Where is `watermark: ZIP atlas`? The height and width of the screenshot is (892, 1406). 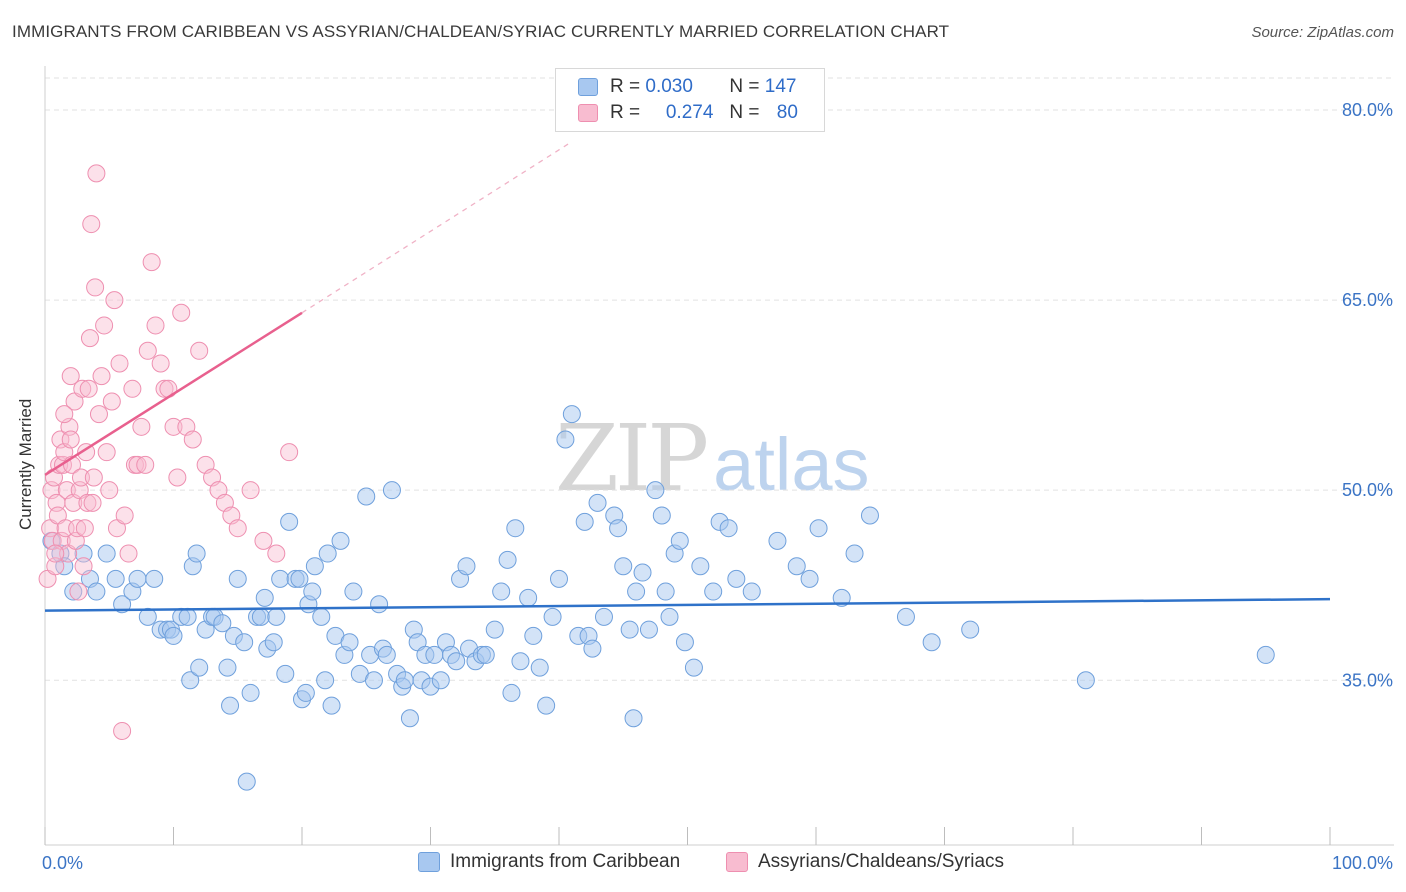 watermark: ZIP atlas is located at coordinates (712, 458).